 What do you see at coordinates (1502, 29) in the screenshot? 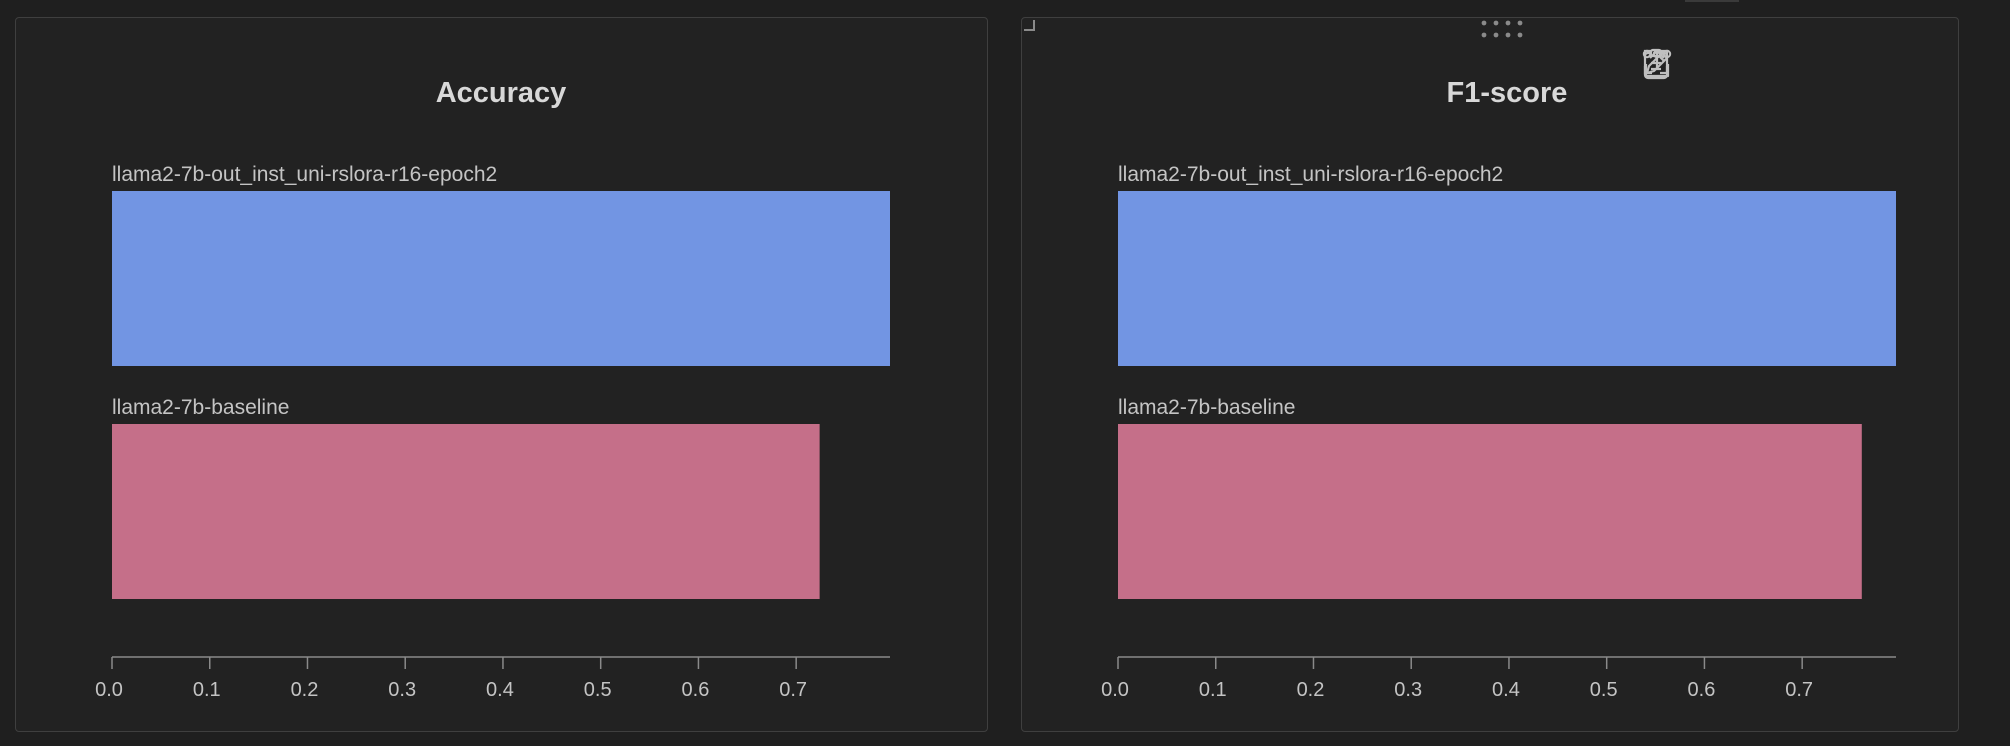
I see `drag-handle-icon` at bounding box center [1502, 29].